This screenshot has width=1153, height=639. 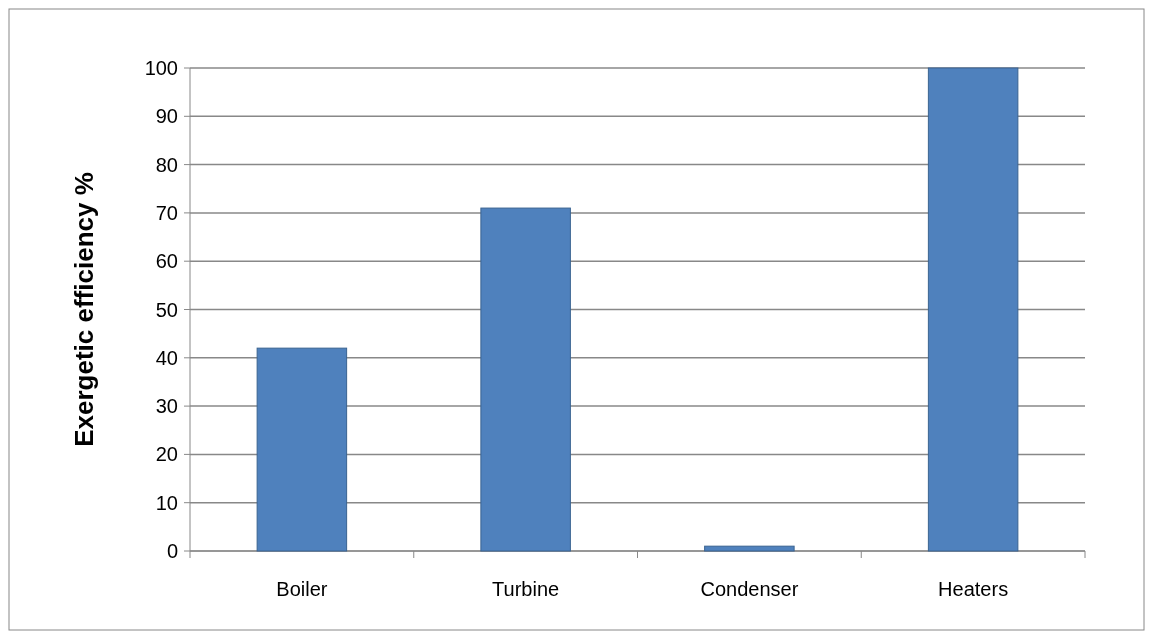 I want to click on y-axis-title: Exergetic efficiency %, so click(x=84, y=309).